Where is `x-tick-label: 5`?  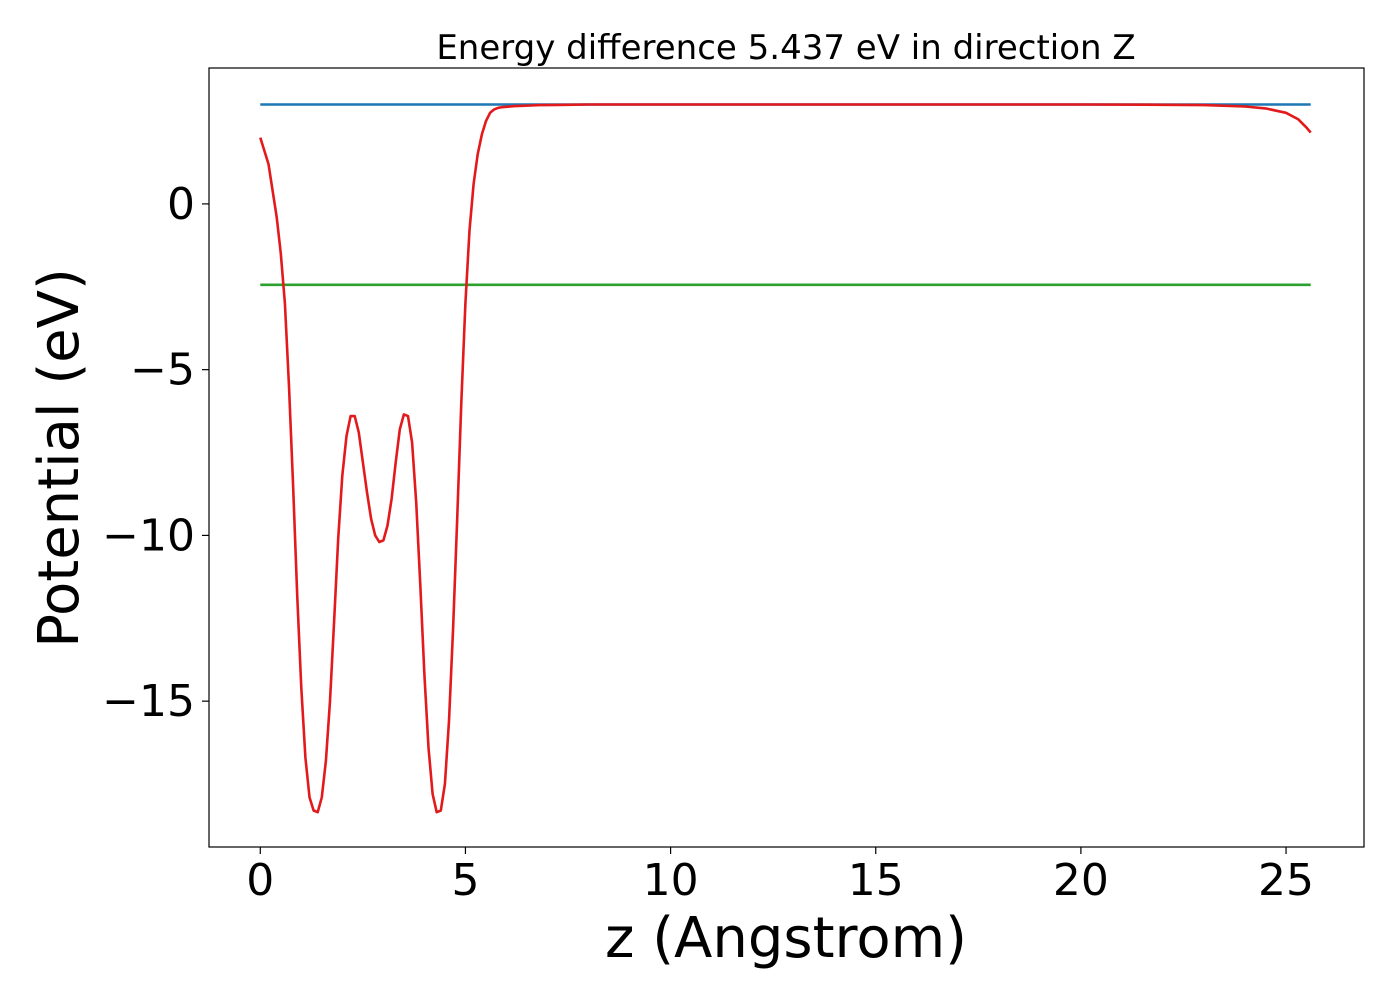
x-tick-label: 5 is located at coordinates (465, 880).